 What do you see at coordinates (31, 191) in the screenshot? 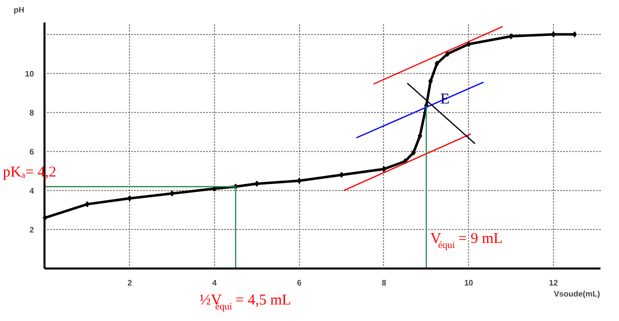
I see `y-tick-label: 4` at bounding box center [31, 191].